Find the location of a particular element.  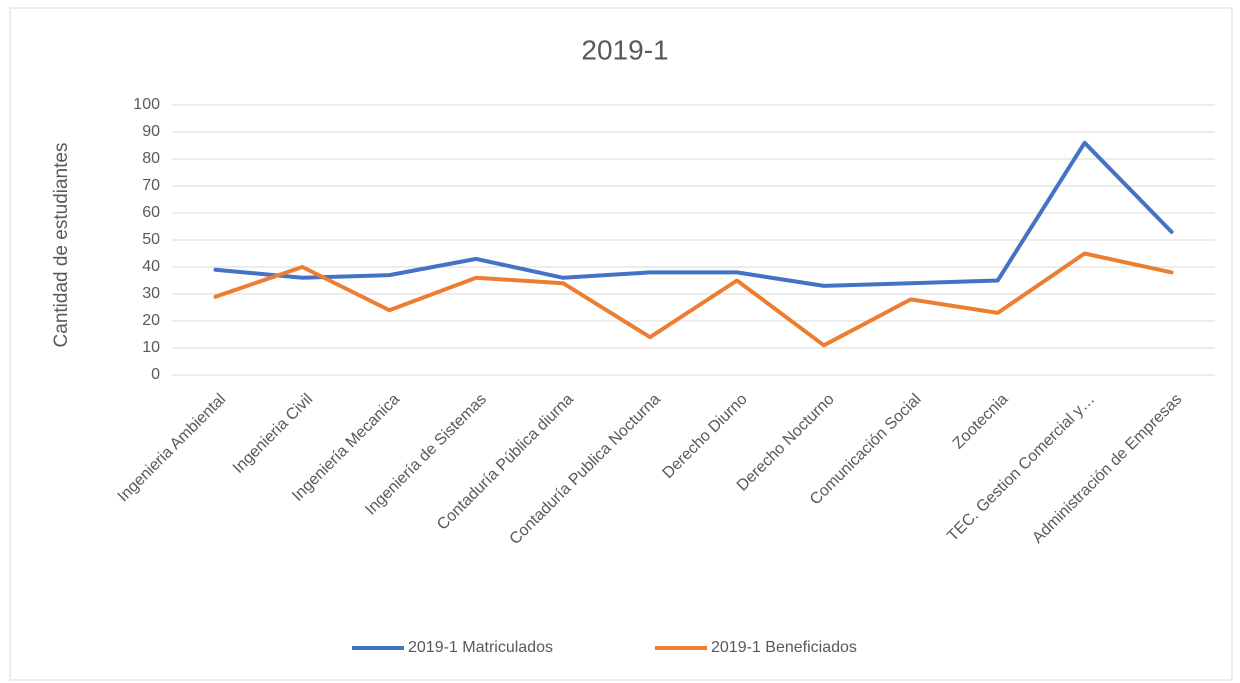

legend-label: 2019-1 Matriculados is located at coordinates (480, 647).